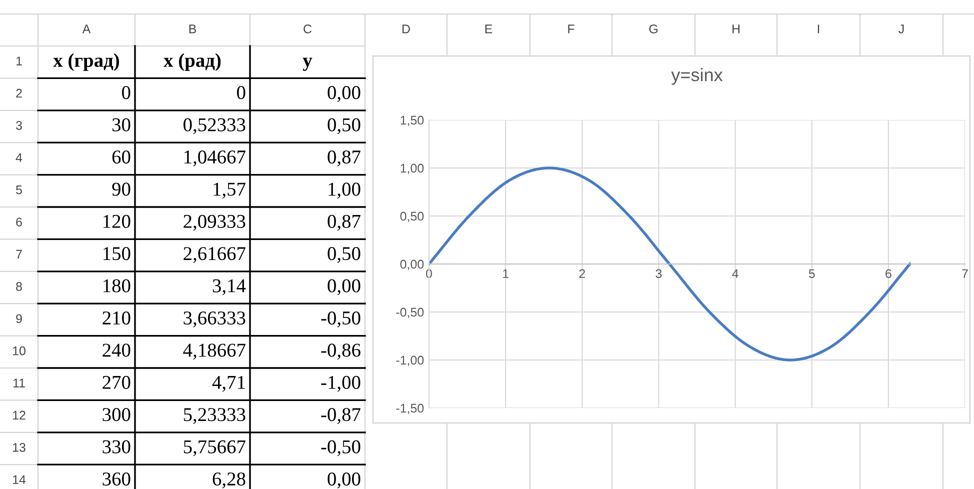  What do you see at coordinates (215, 320) in the screenshot?
I see `text: 3,66333` at bounding box center [215, 320].